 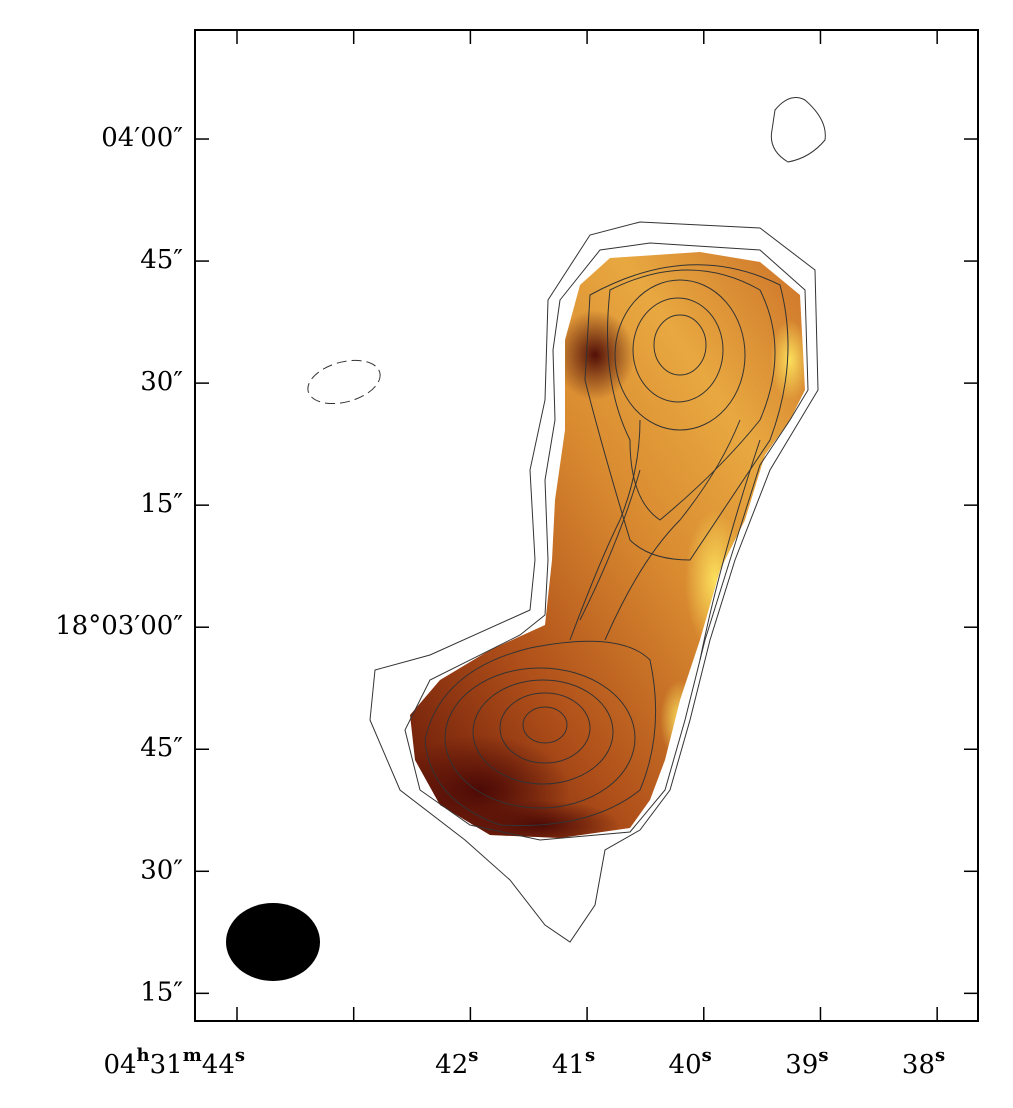 I want to click on x-tick-label: 40s, so click(x=690, y=1062).